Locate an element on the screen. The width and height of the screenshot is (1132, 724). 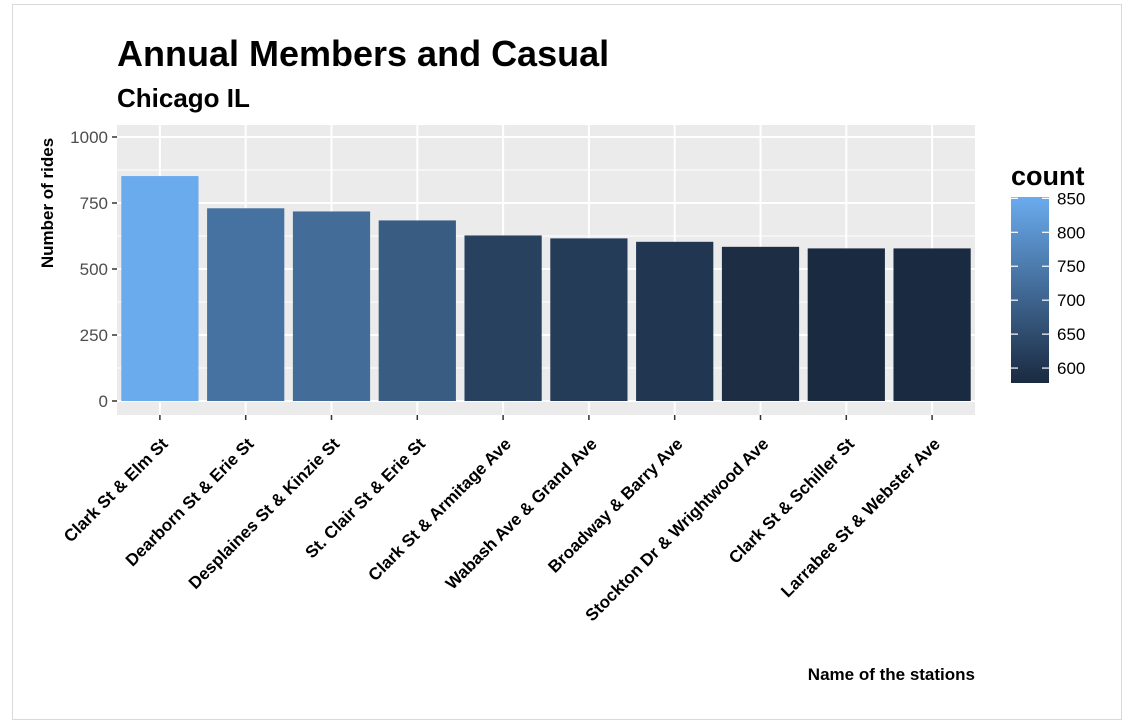
legend-break-label: 650 is located at coordinates (1071, 334).